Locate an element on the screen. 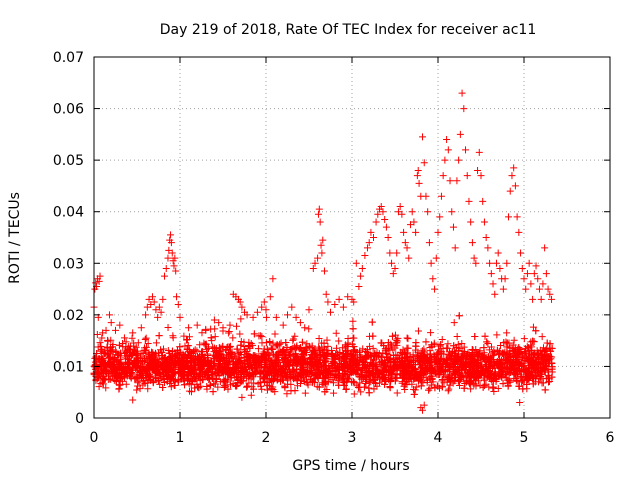  y-tick-label: 0.03 is located at coordinates (68, 264).